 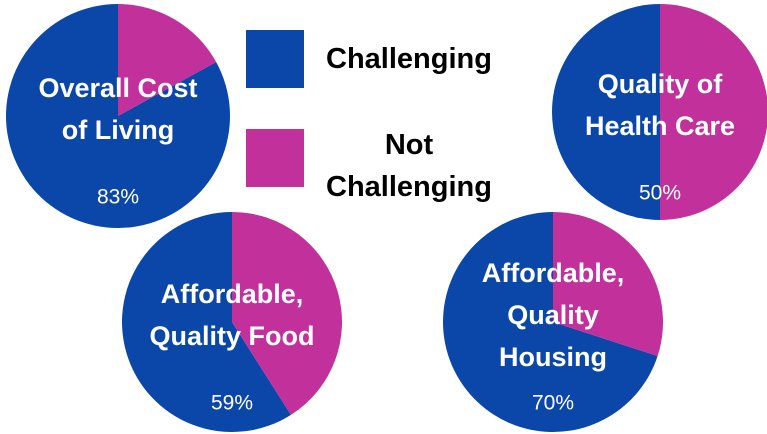 I want to click on legend-label: Not Challenging, so click(x=409, y=166).